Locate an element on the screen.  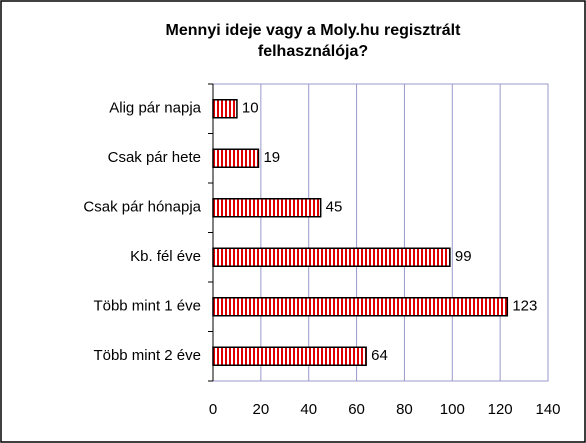
data-label: 123 is located at coordinates (524, 306).